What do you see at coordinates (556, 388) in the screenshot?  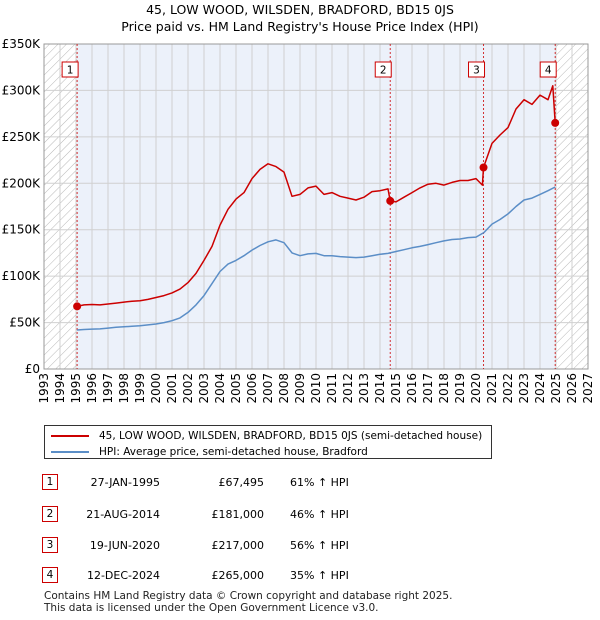 I see `x-tick-label: 2025` at bounding box center [556, 388].